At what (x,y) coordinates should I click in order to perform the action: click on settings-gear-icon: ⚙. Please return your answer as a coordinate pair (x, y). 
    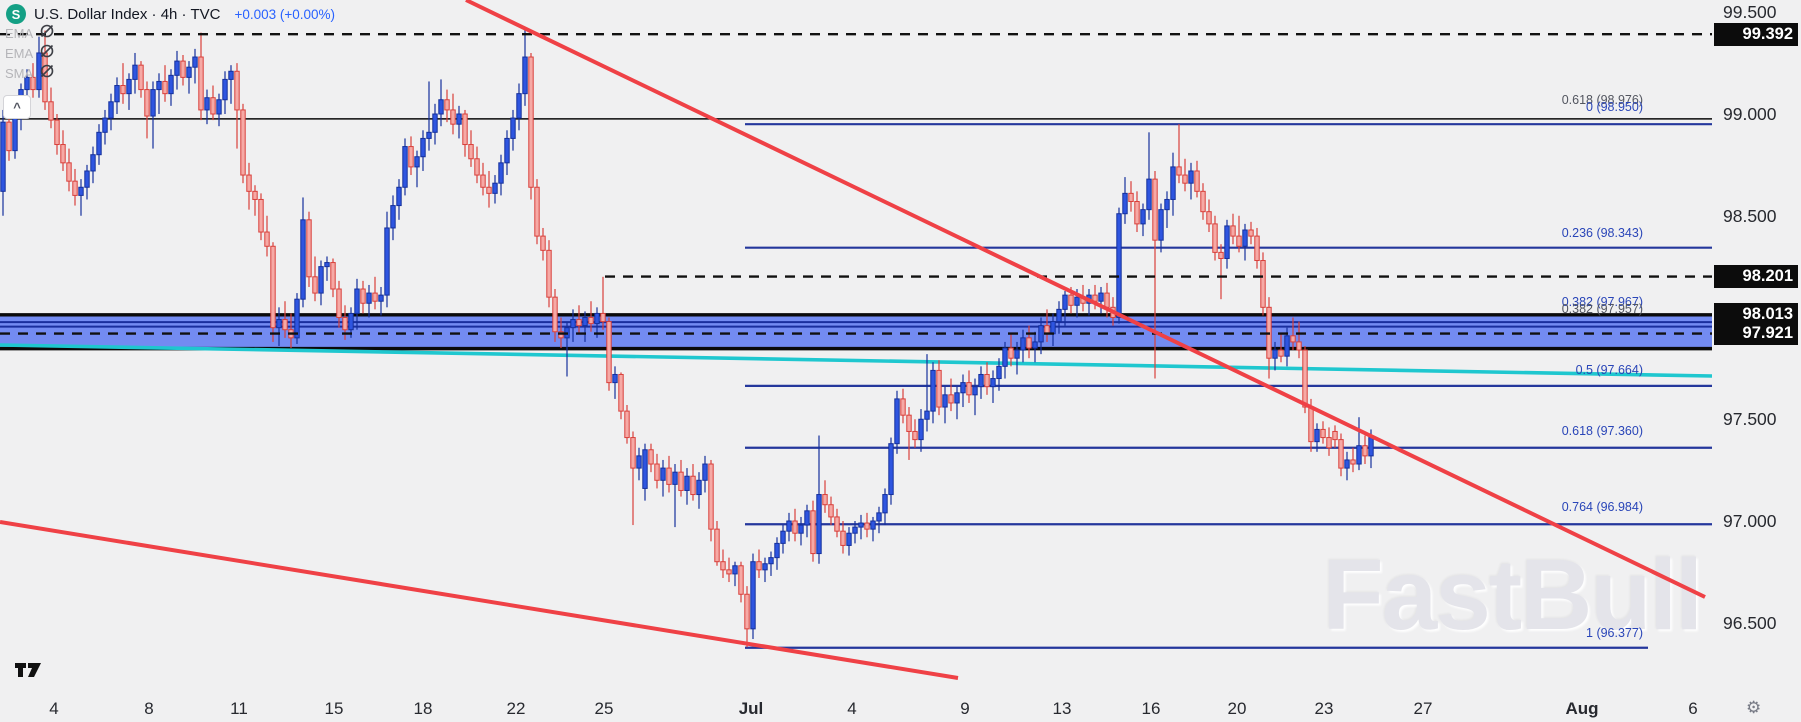
    Looking at the image, I should click on (1754, 707).